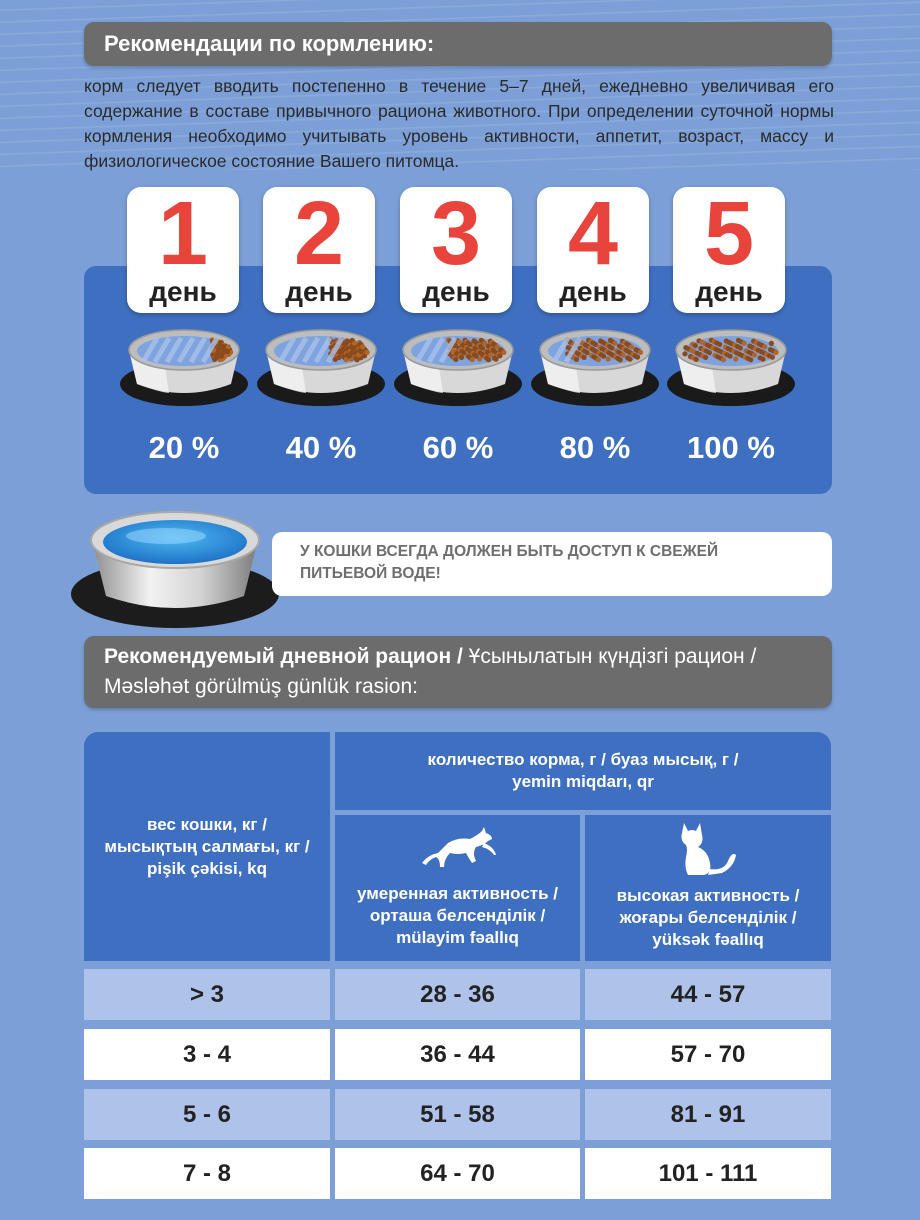 This screenshot has width=920, height=1220. Describe the element at coordinates (708, 1054) in the screenshot. I see `table-row-high: 57 - 70` at that location.